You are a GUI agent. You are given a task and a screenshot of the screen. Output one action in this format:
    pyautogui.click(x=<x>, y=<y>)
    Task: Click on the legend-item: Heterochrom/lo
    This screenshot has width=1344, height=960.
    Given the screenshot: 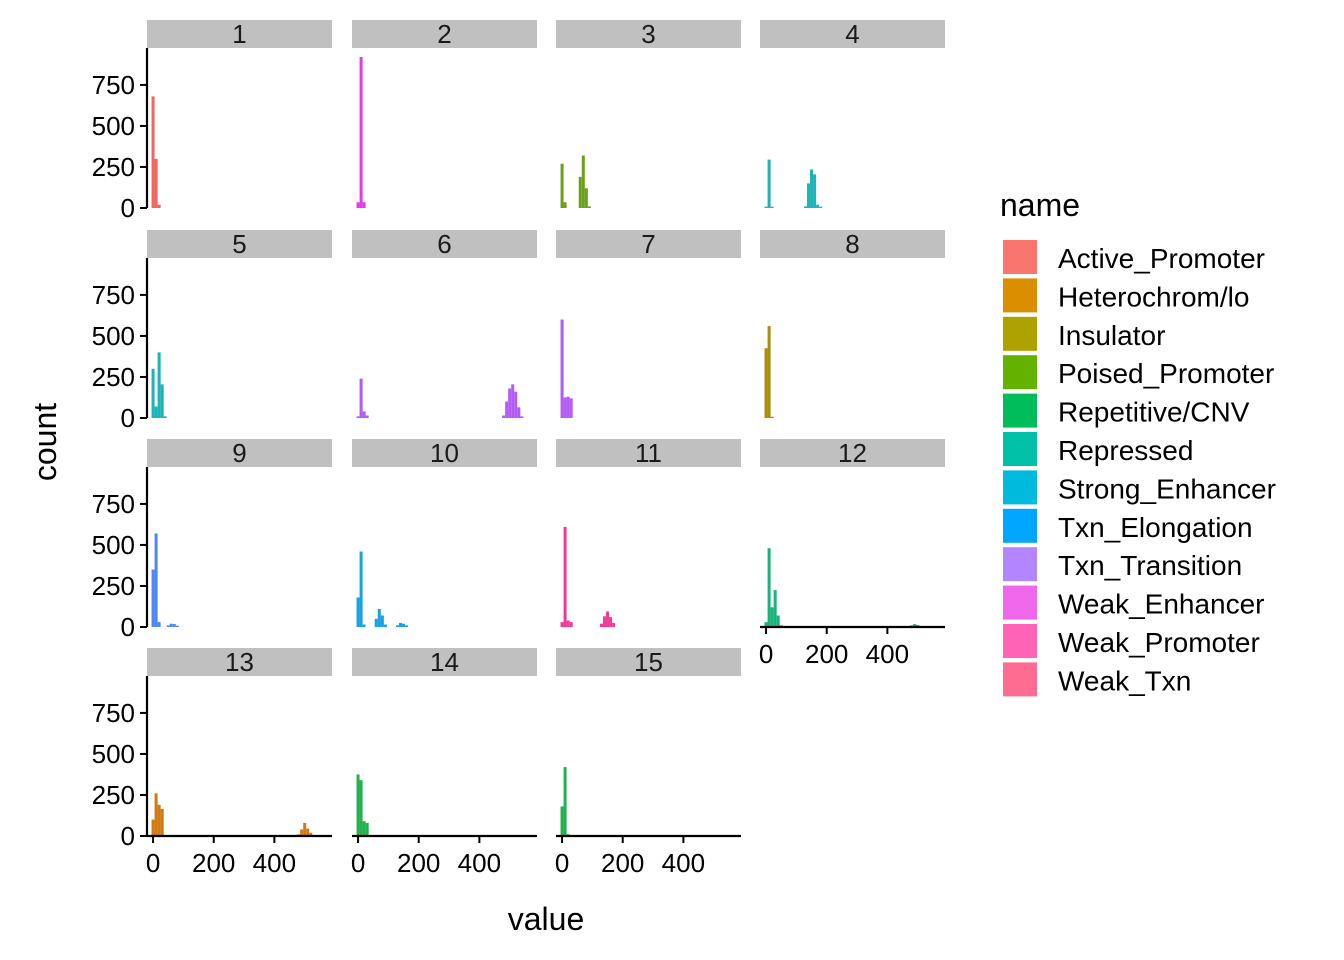 What is the action you would take?
    pyautogui.click(x=1126, y=295)
    